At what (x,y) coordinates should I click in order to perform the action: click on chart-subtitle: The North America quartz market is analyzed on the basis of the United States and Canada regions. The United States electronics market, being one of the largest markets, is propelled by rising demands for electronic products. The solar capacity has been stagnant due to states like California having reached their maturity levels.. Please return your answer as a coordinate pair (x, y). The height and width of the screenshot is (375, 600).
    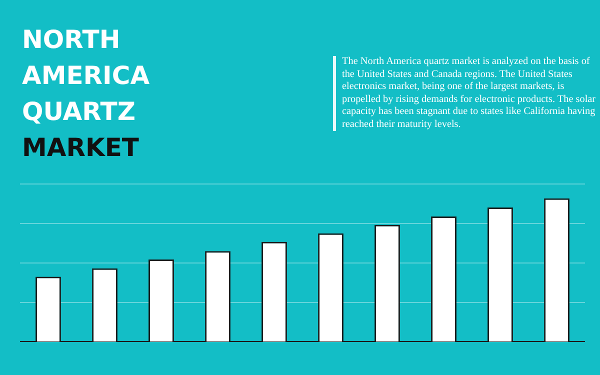
    Looking at the image, I should click on (465, 93).